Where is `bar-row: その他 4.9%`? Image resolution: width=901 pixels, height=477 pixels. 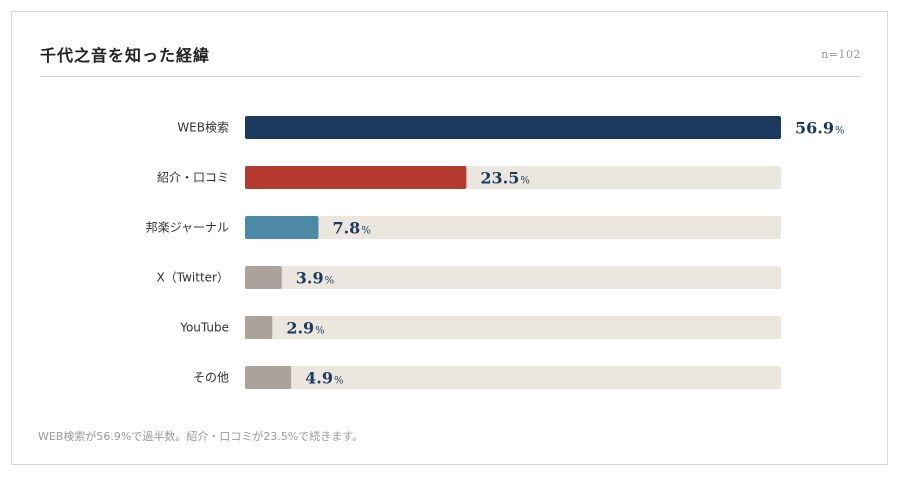 bar-row: その他 4.9% is located at coordinates (487, 377).